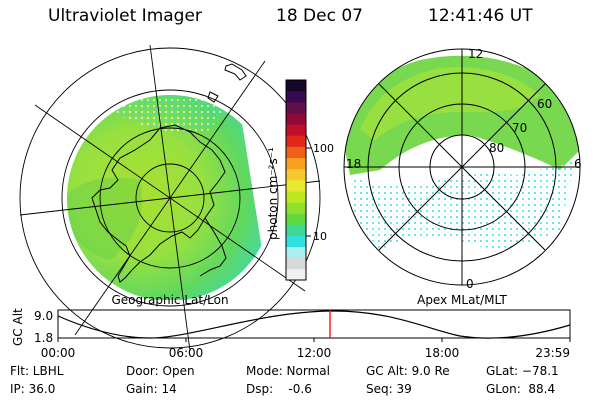  I want to click on coastline, so click(158, 203).